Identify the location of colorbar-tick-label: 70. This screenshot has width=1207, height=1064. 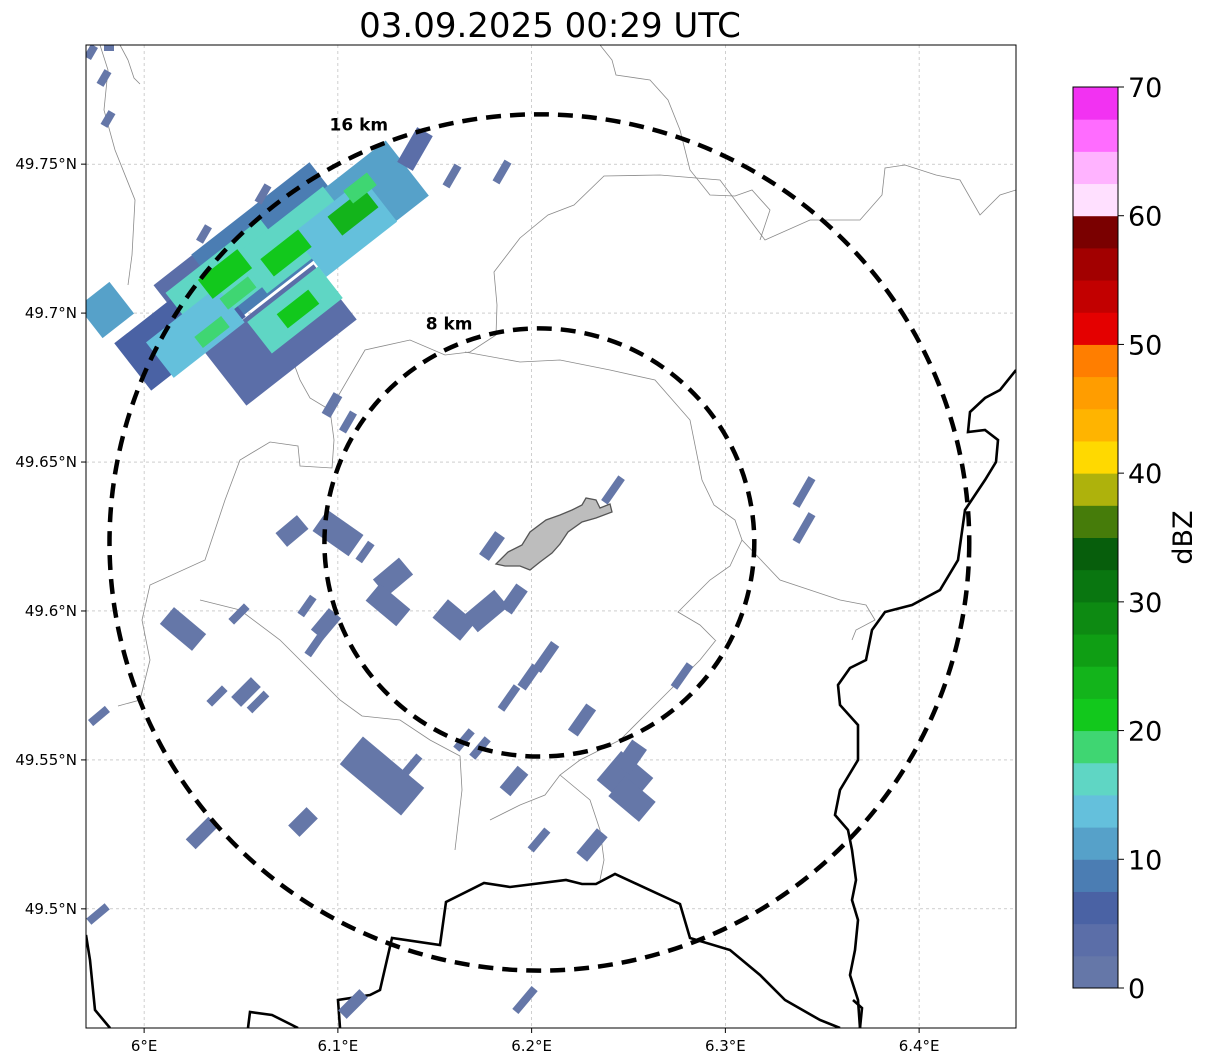
(1145, 88).